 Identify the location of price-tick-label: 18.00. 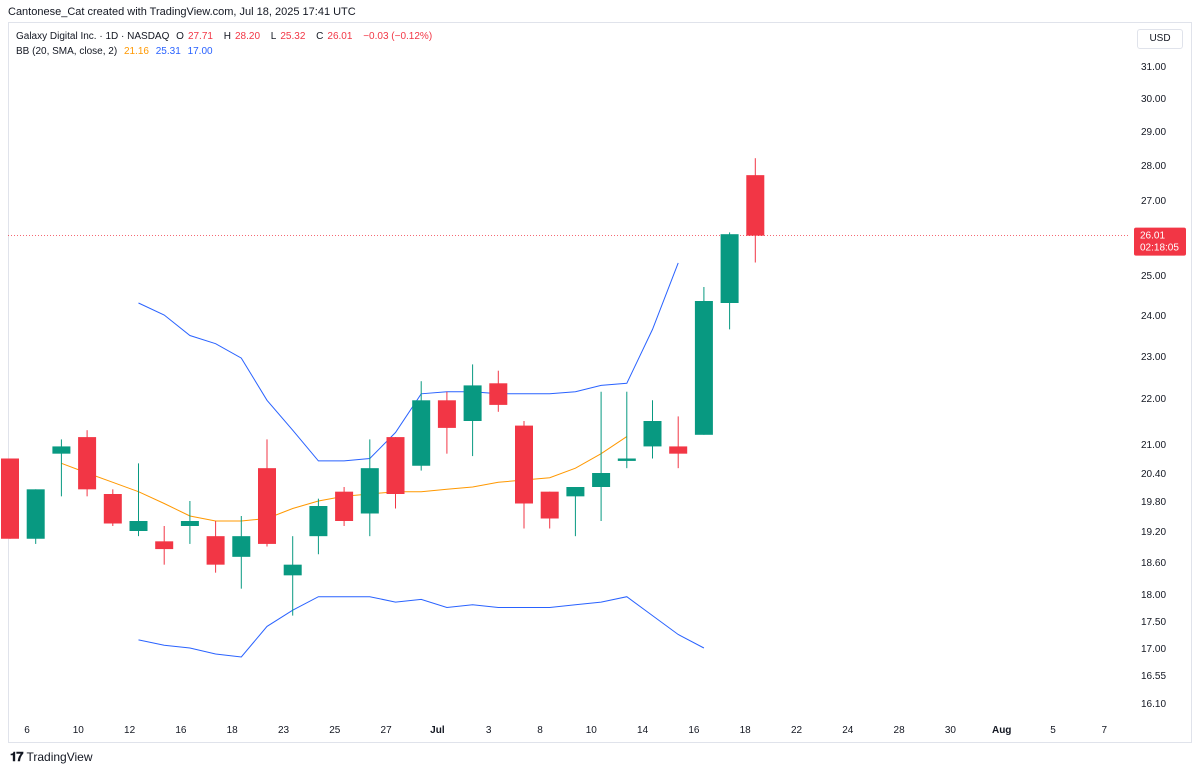
(1153, 595).